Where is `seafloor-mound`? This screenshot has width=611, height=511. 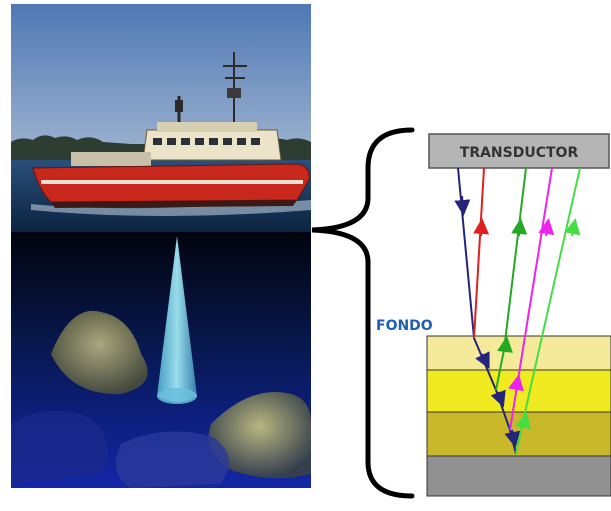
seafloor-mound is located at coordinates (99, 352).